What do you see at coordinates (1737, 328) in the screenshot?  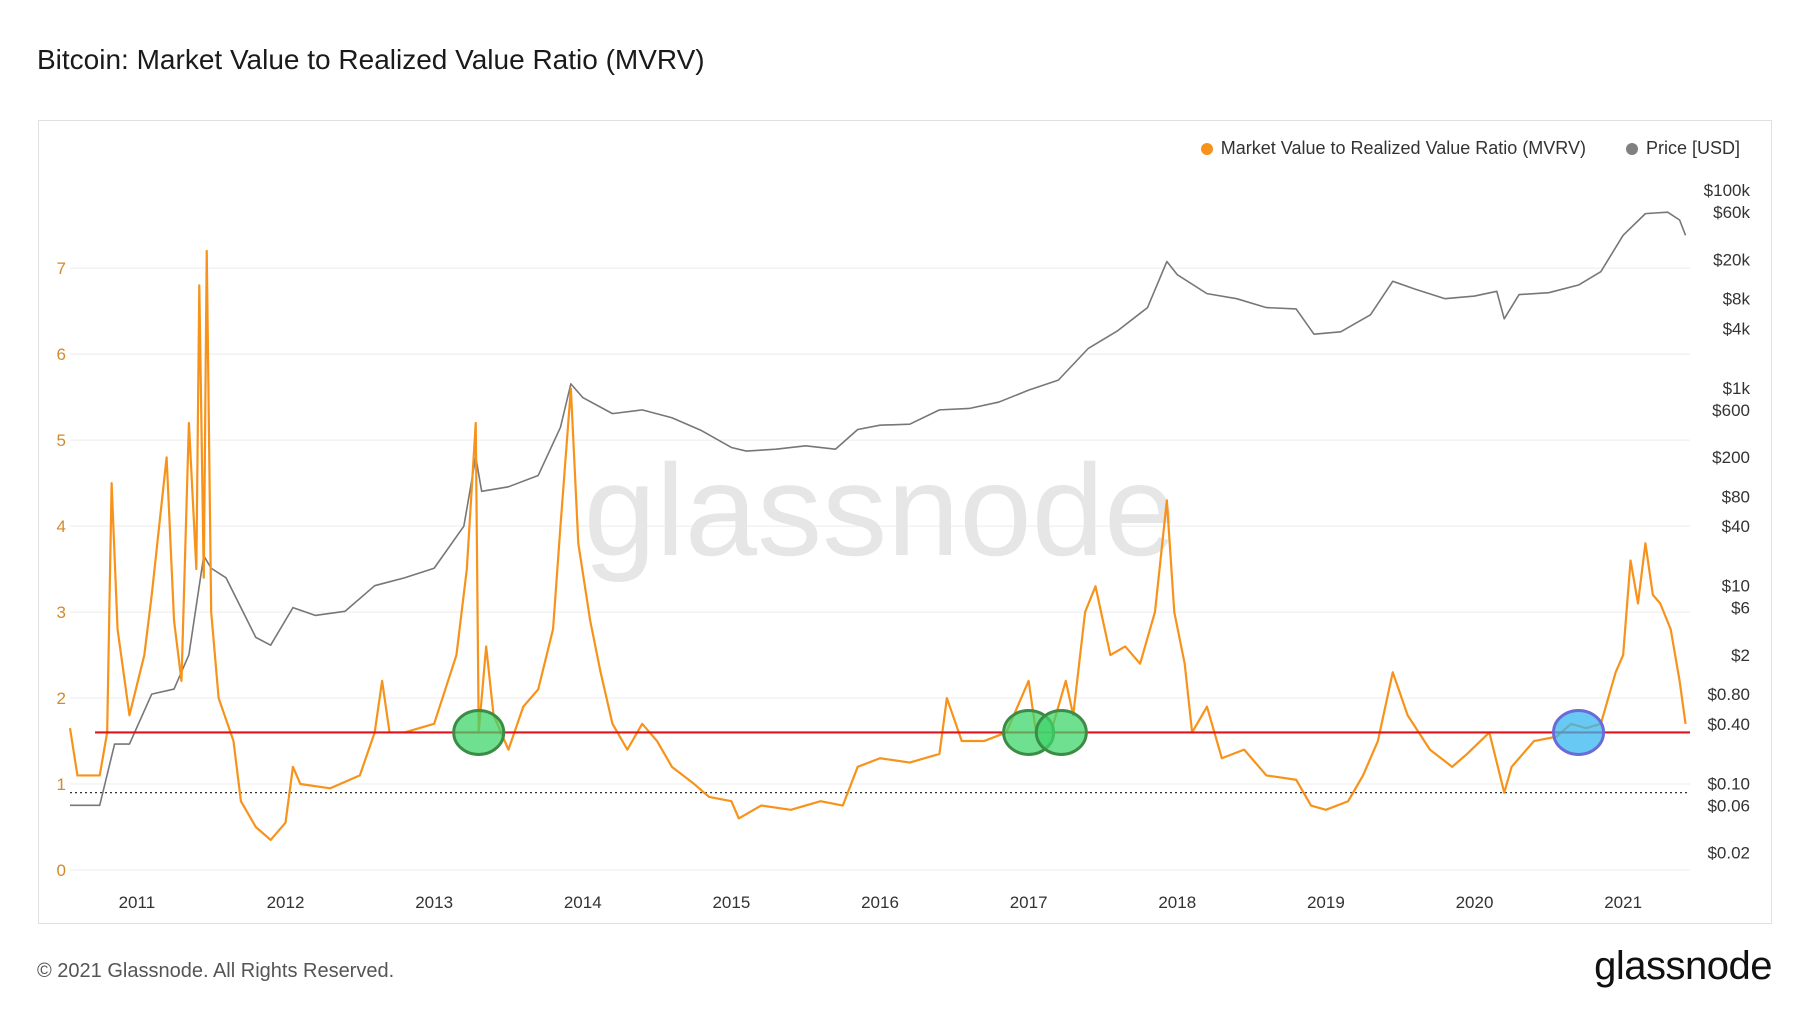 I see `right-tick-label: $4k` at bounding box center [1737, 328].